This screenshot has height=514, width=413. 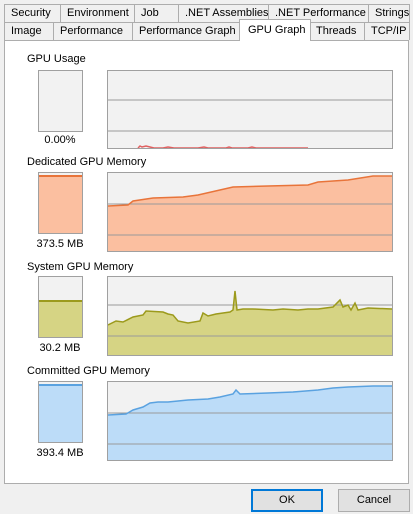 What do you see at coordinates (389, 13) in the screenshot?
I see `tab-strings: Strings` at bounding box center [389, 13].